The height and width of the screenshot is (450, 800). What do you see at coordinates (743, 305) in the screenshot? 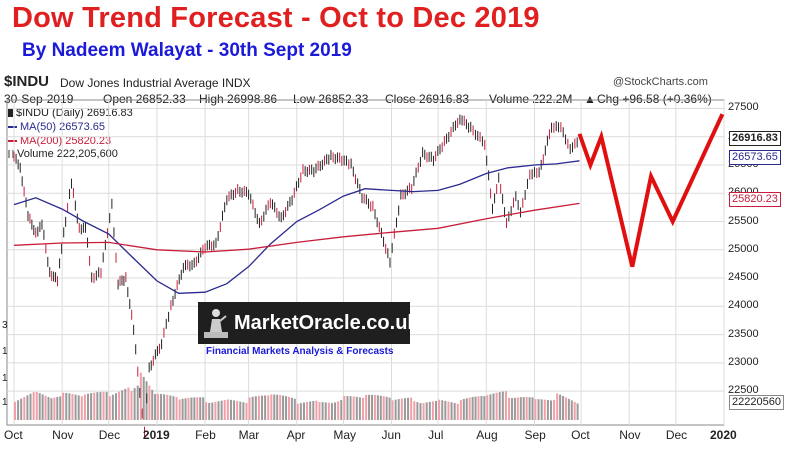
I see `y-tick-label: 24000` at bounding box center [743, 305].